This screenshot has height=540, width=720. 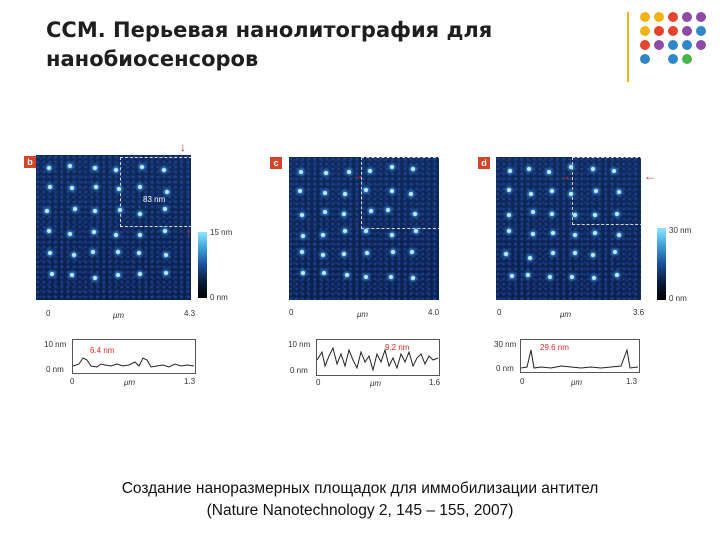 What do you see at coordinates (276, 163) in the screenshot?
I see `panel-label-c: c` at bounding box center [276, 163].